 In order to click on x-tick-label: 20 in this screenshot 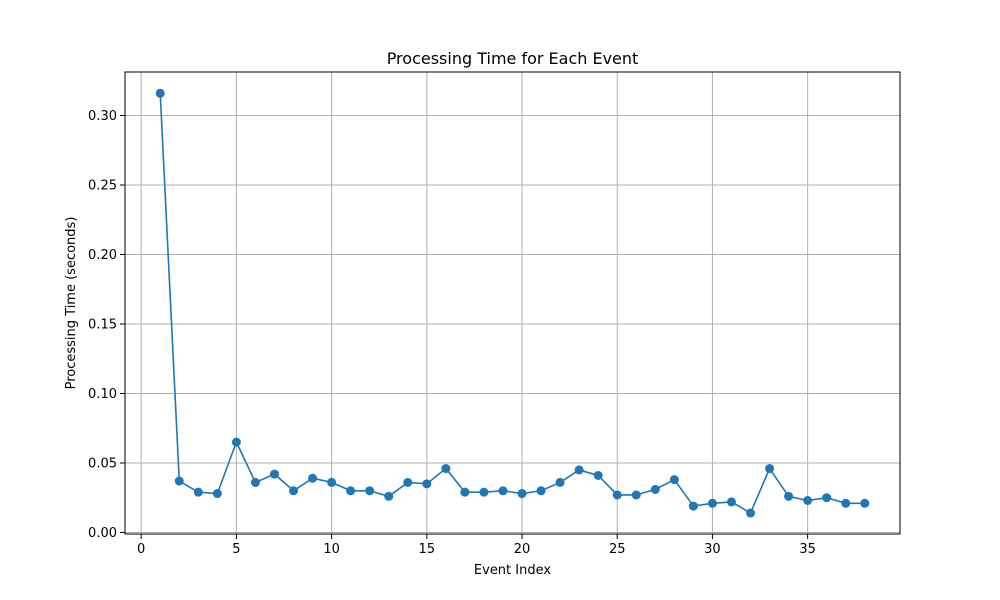, I will do `click(522, 549)`.